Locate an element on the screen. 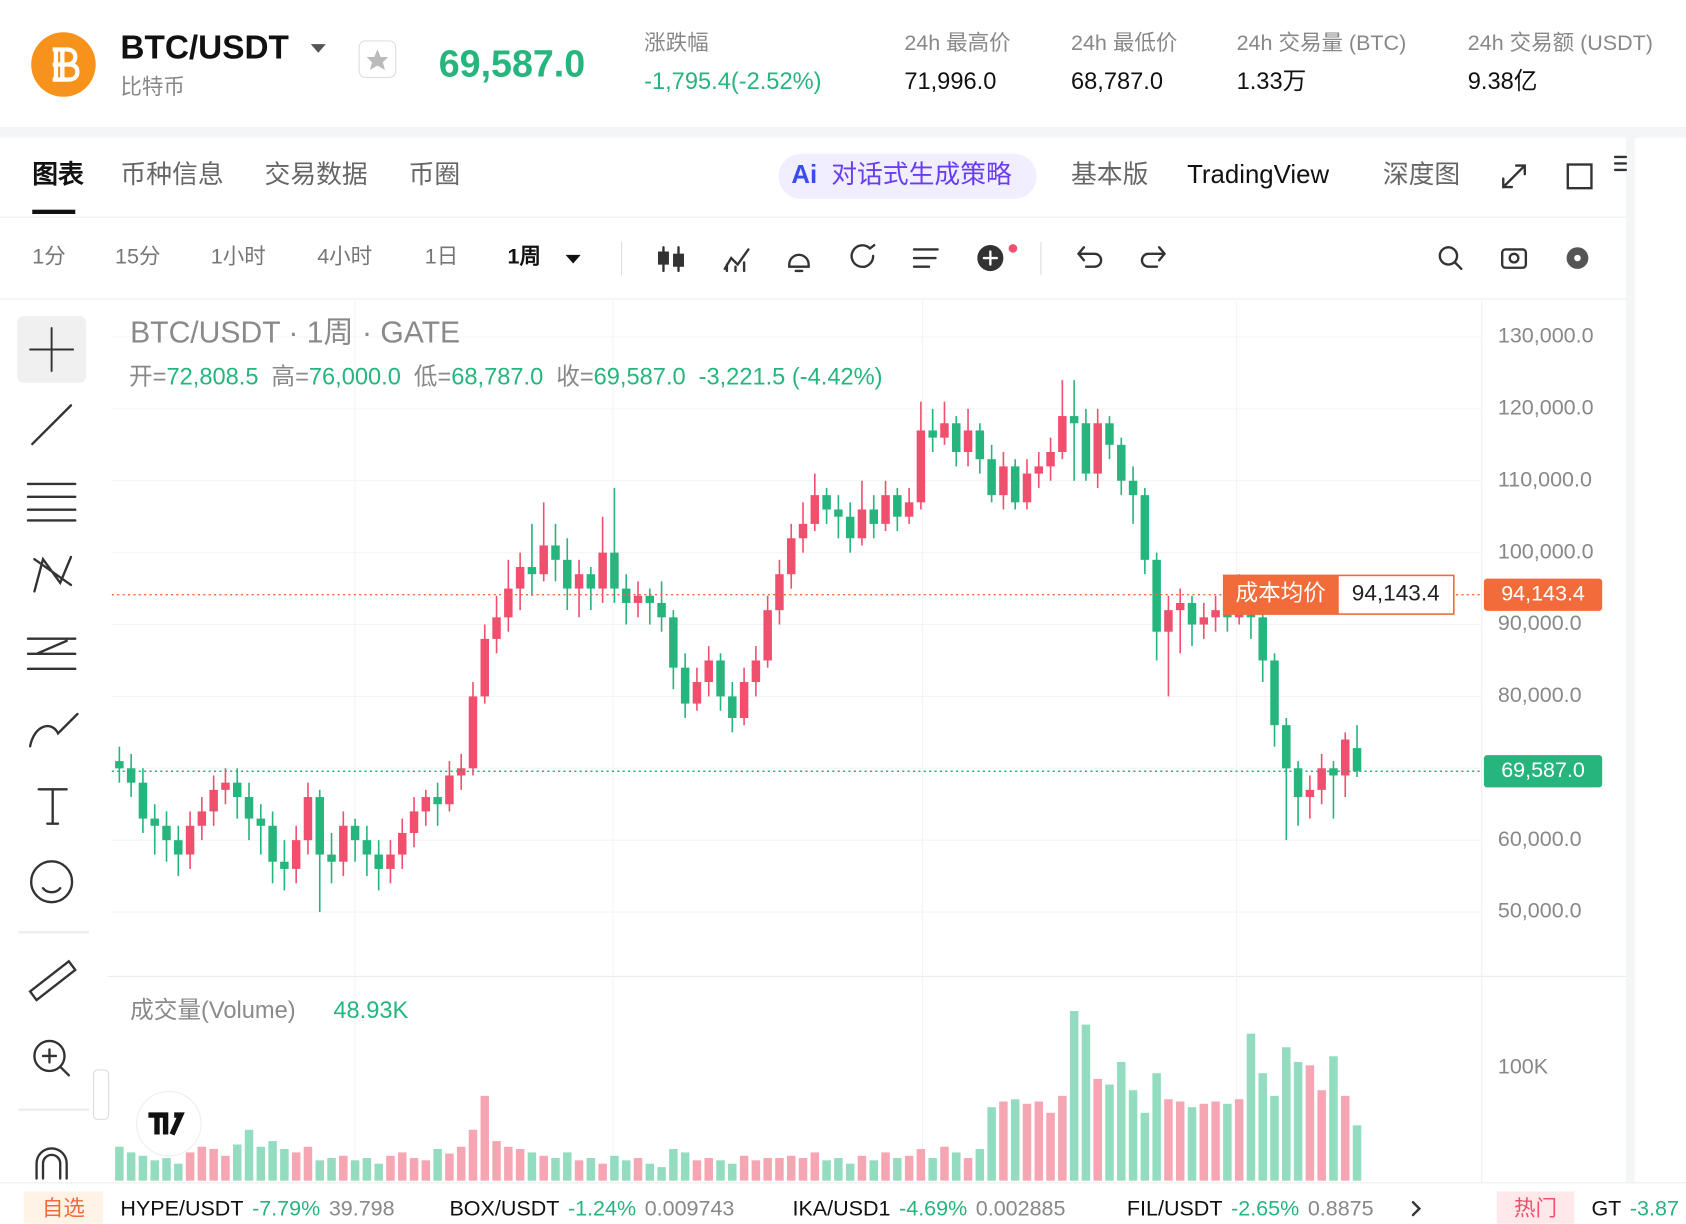 The image size is (1686, 1224). ruler-tool is located at coordinates (52, 980).